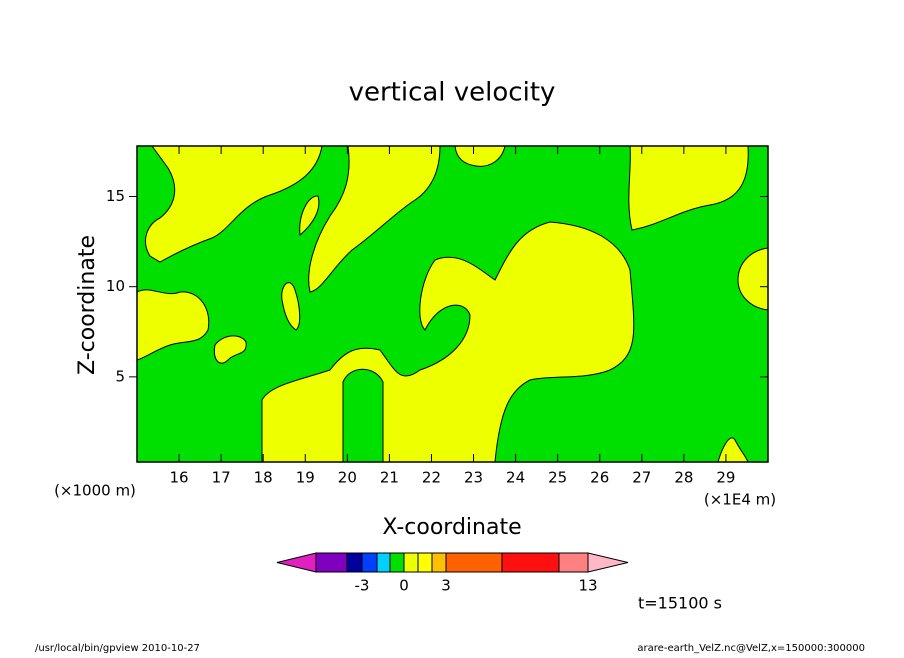  I want to click on x-tick-label: 27, so click(641, 478).